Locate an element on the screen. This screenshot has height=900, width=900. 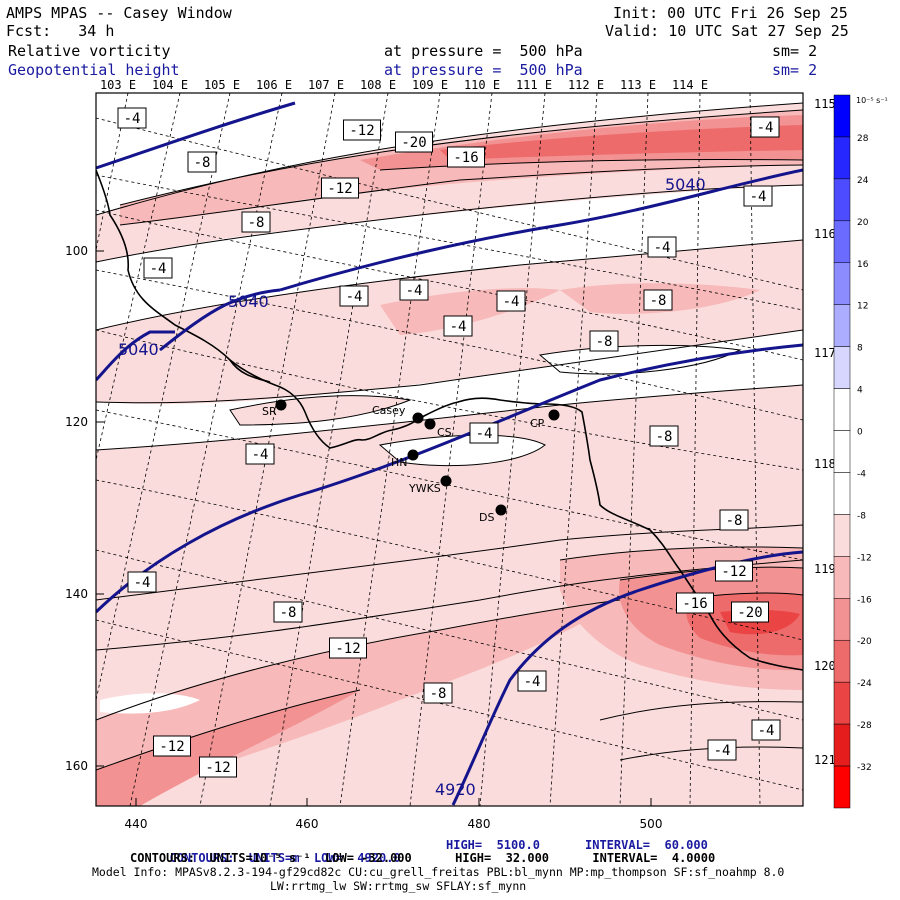
x-tick-label: 480 is located at coordinates (479, 824).